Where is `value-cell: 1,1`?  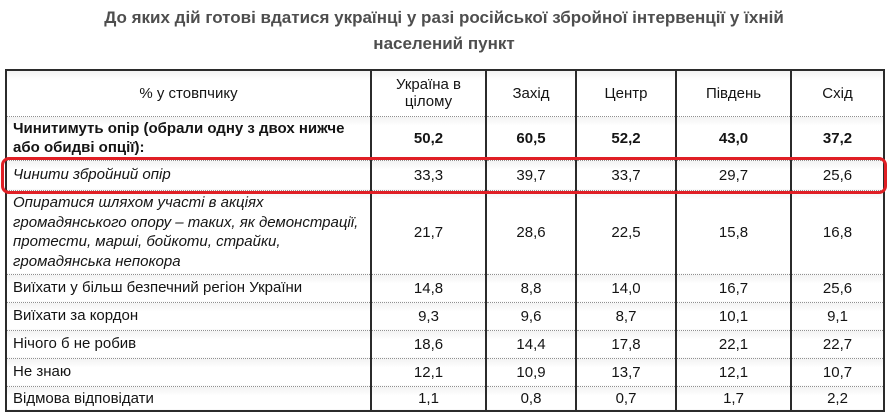
value-cell: 1,1 is located at coordinates (429, 398).